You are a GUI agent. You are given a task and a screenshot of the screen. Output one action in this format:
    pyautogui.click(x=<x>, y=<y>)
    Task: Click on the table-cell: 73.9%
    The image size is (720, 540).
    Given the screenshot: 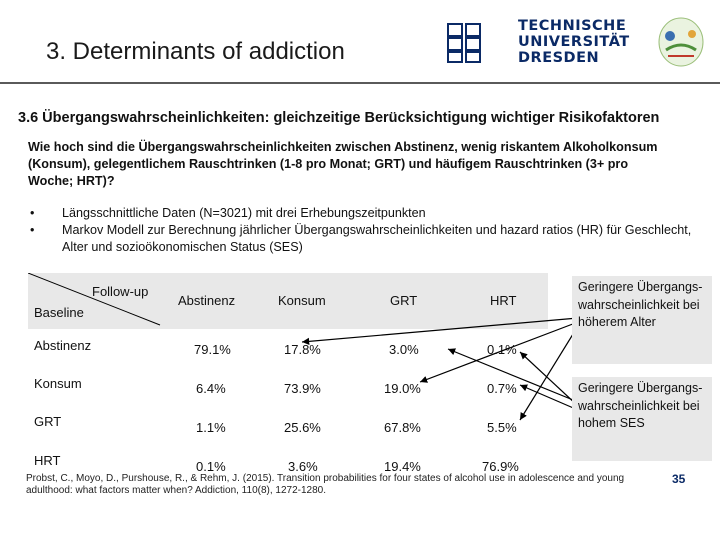 What is the action you would take?
    pyautogui.click(x=302, y=388)
    